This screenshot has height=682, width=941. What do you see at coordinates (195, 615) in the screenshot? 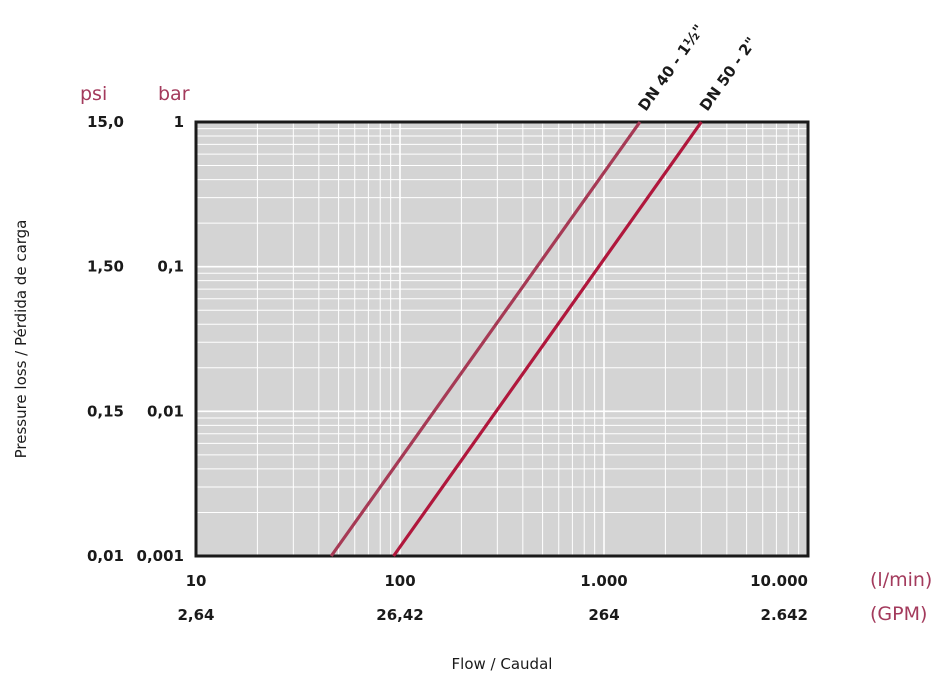
I see `x-tick-label-gpm: 2,64` at bounding box center [195, 615].